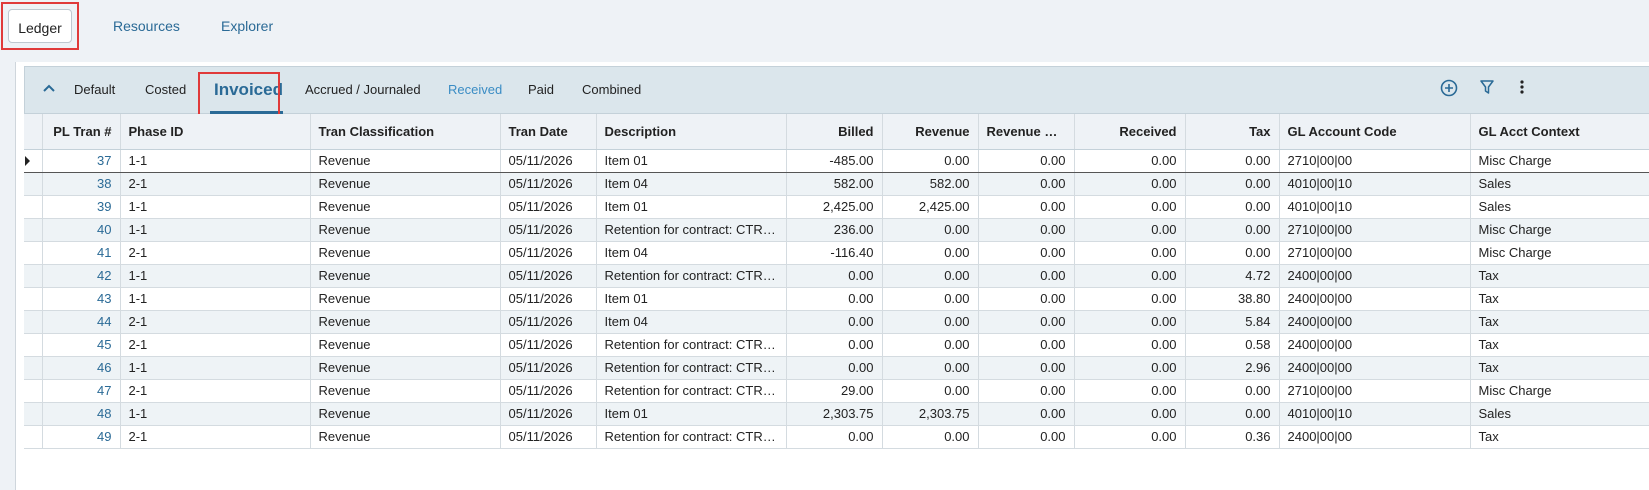  I want to click on cell-pl-tran: 44, so click(81, 322).